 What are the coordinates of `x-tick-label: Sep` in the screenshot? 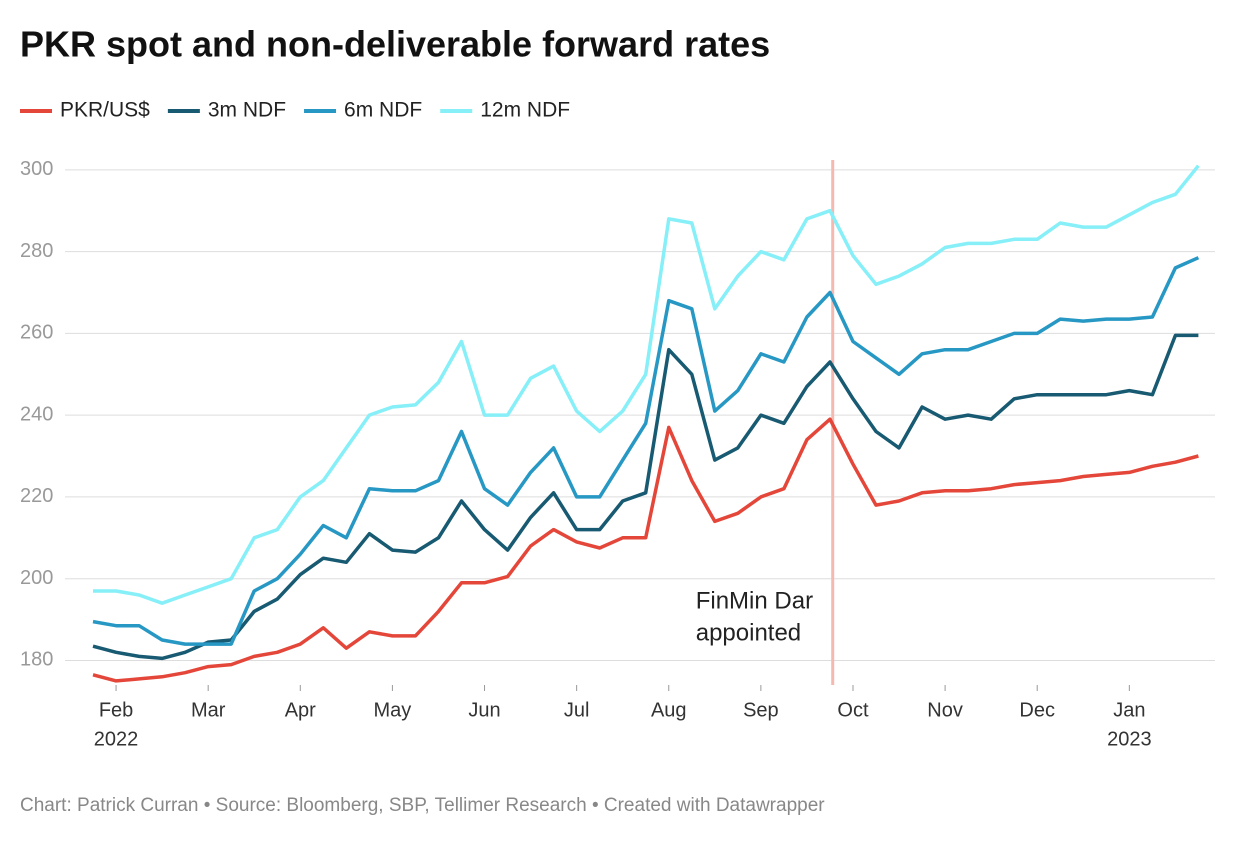 It's located at (761, 710).